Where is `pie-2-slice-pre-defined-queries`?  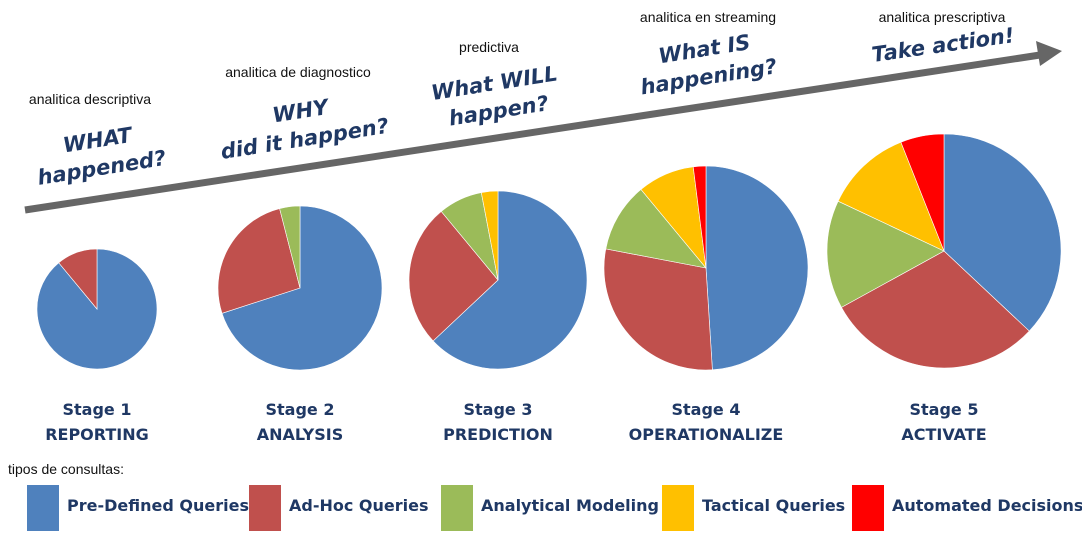
pie-2-slice-pre-defined-queries is located at coordinates (302, 288).